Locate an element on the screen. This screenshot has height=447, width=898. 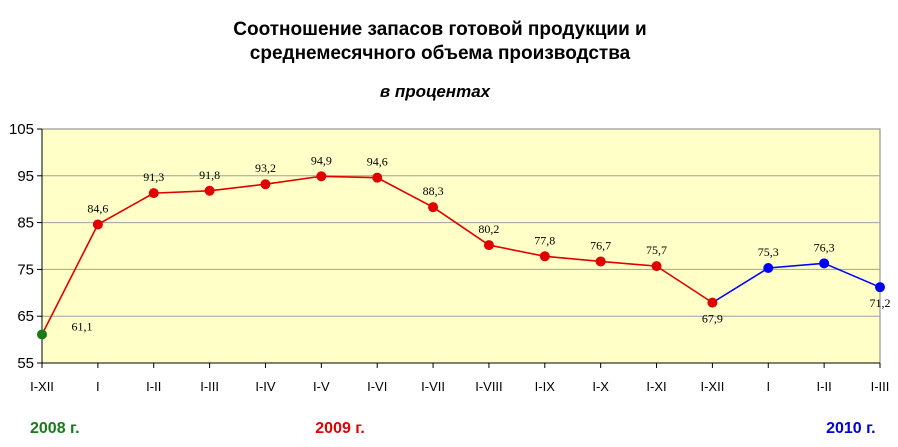
year-label-2009: 2009 г. is located at coordinates (340, 428).